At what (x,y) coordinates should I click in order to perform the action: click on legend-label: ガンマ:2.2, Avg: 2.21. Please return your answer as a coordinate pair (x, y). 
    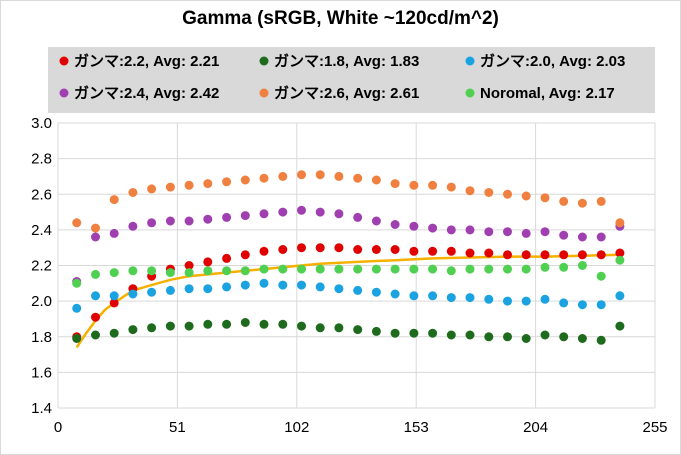
    Looking at the image, I should click on (146, 61).